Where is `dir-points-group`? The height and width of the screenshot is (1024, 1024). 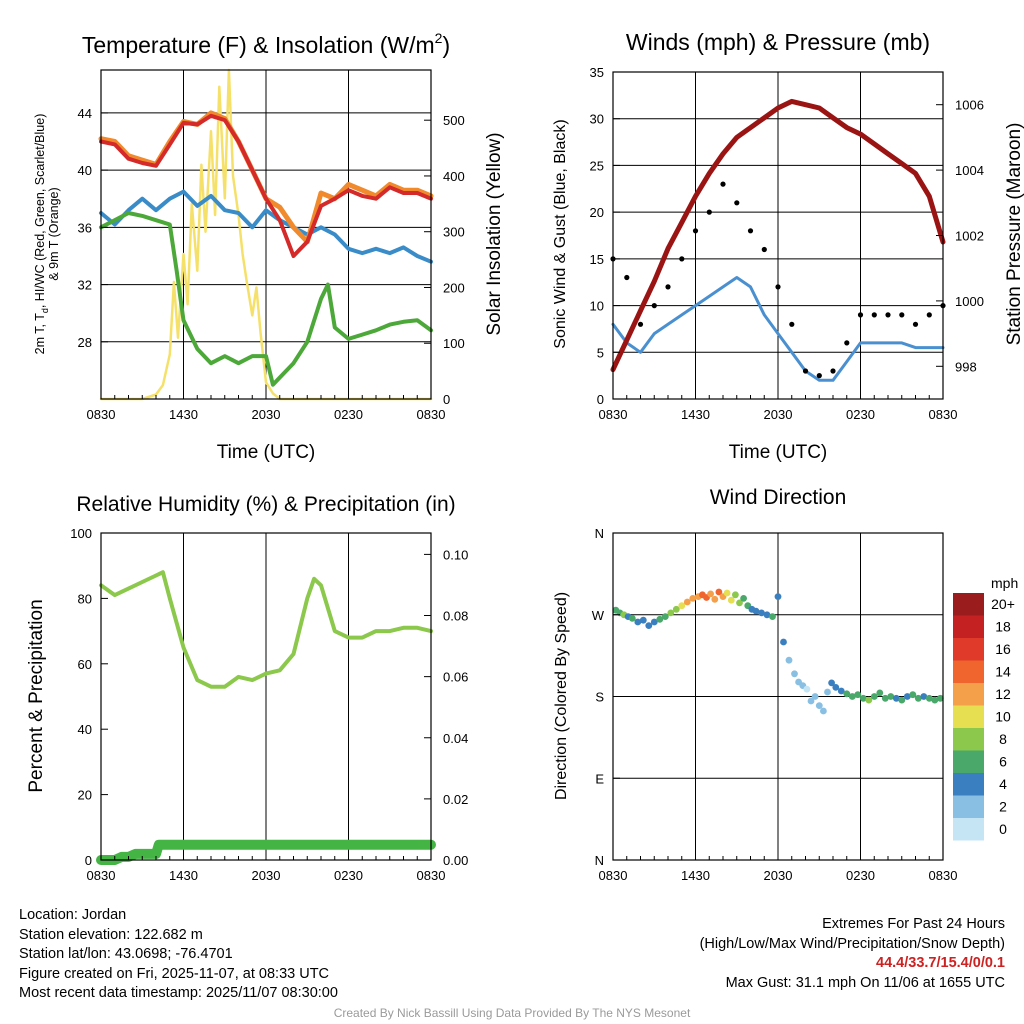
dir-points-group is located at coordinates (778, 651).